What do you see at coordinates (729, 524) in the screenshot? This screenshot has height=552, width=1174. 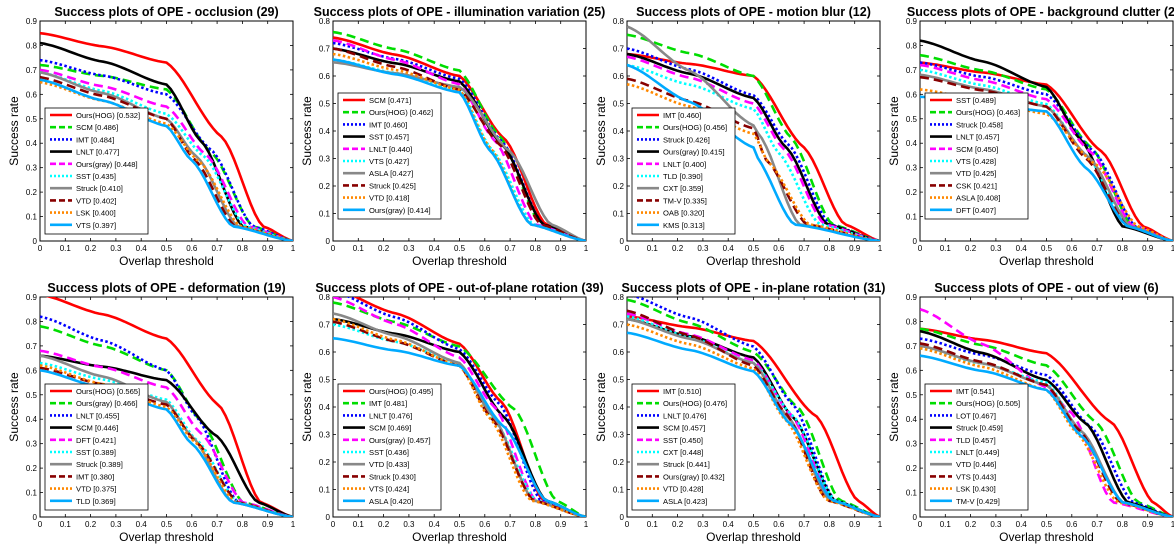 I see `x-tick-label: 0.4` at bounding box center [729, 524].